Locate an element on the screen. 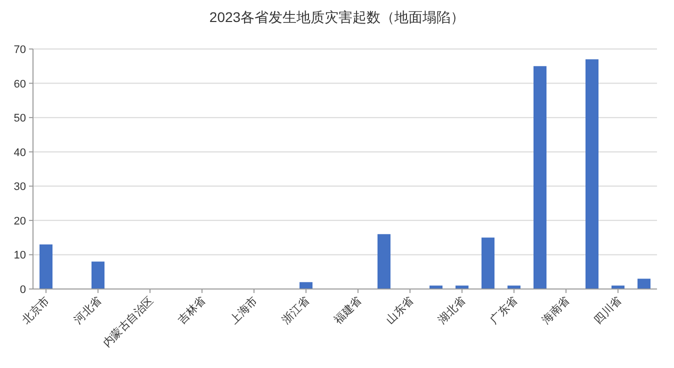 This screenshot has width=674, height=368. x-tick-label: 湖北省 is located at coordinates (452, 310).